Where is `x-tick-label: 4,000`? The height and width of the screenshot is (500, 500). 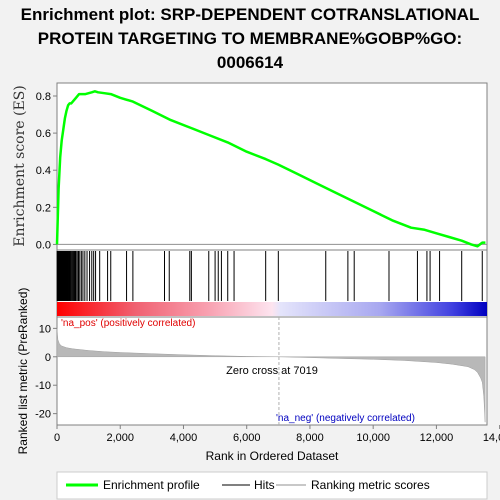 x-tick-label: 4,000 is located at coordinates (184, 438).